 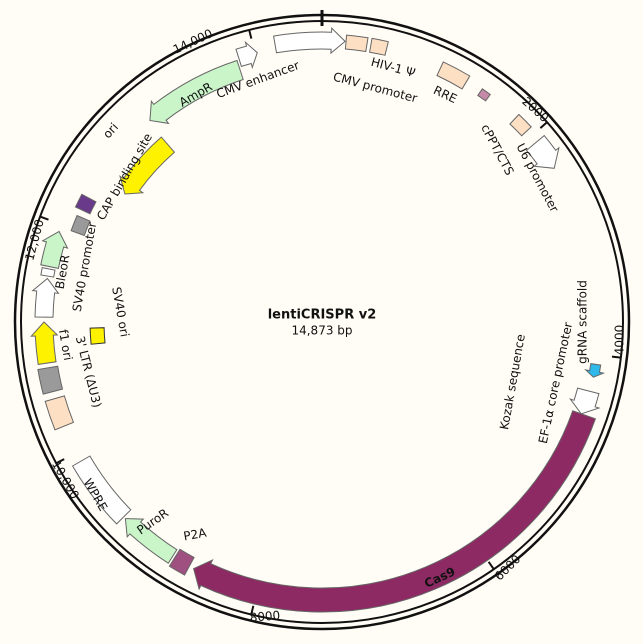 I want to click on plasmid-name: lentiCRISPR v2, so click(x=322, y=315).